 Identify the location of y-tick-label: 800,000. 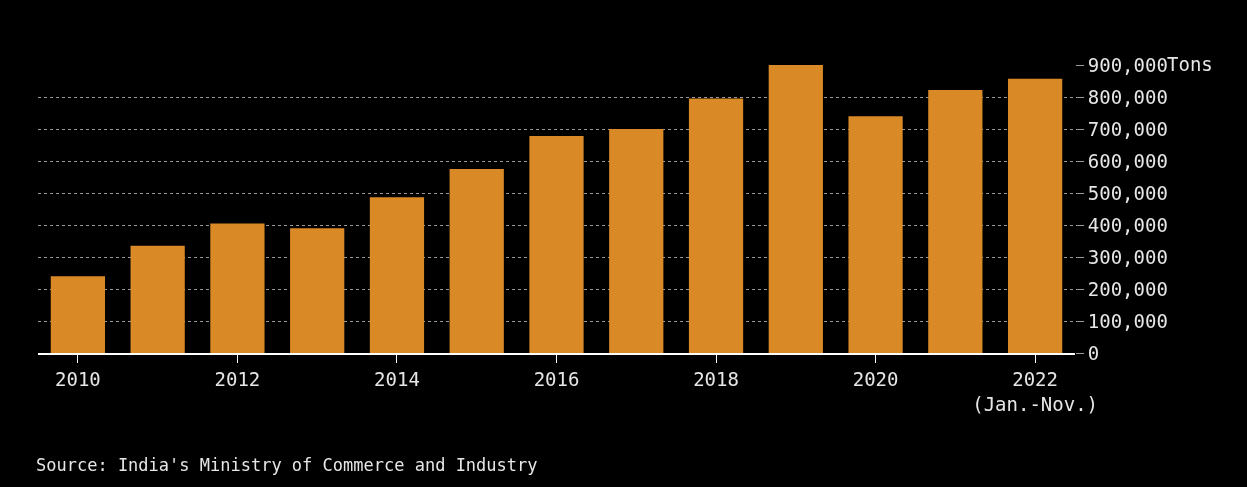
(1127, 96).